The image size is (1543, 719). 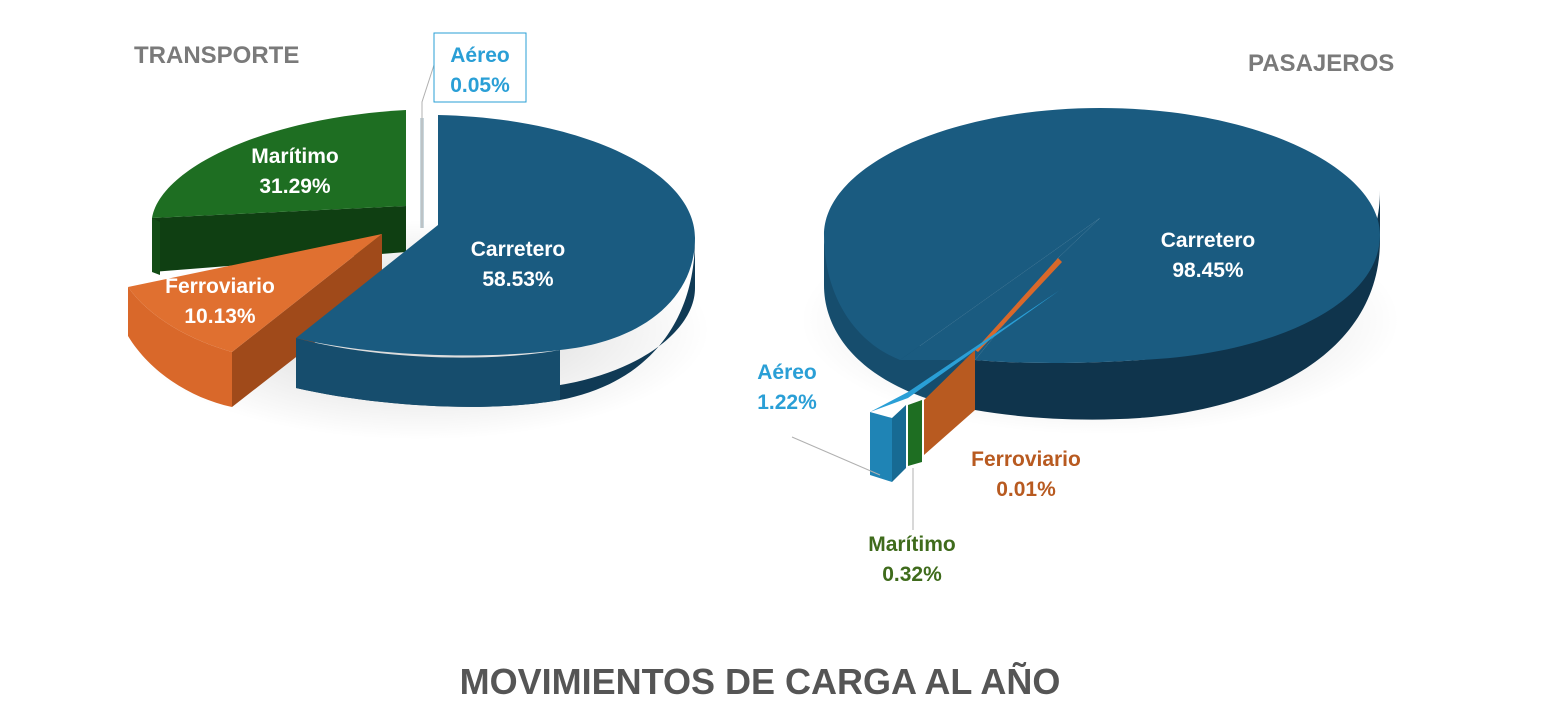 I want to click on aereo-label-box, so click(x=480, y=67).